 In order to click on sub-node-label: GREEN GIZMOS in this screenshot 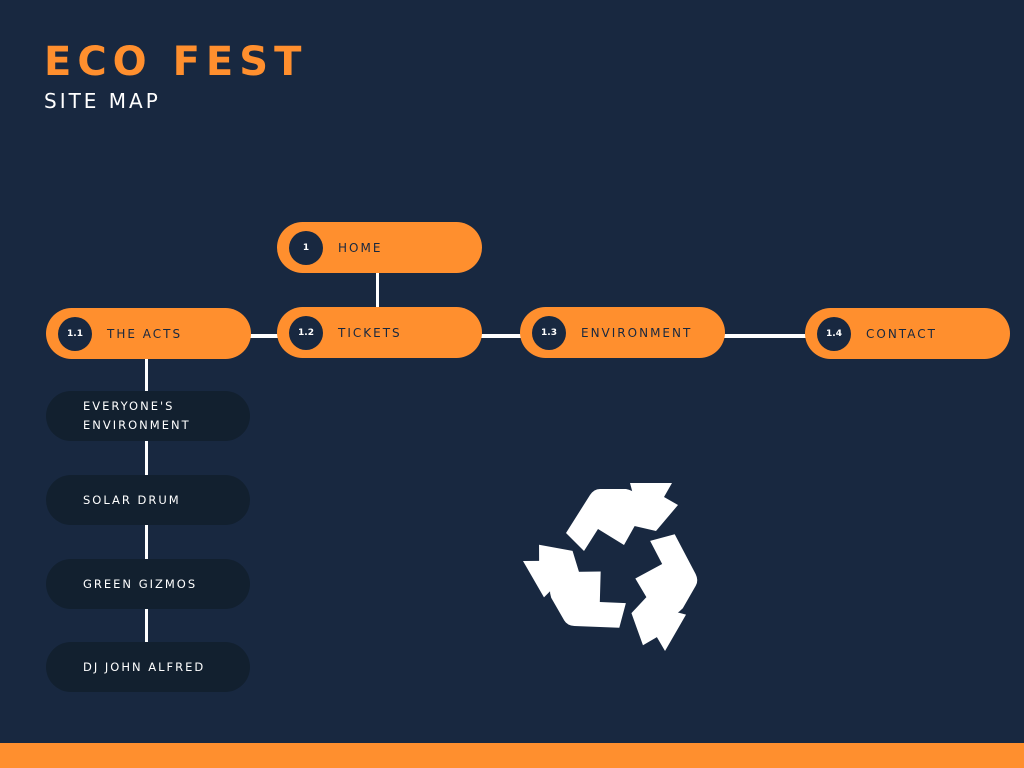, I will do `click(140, 583)`.